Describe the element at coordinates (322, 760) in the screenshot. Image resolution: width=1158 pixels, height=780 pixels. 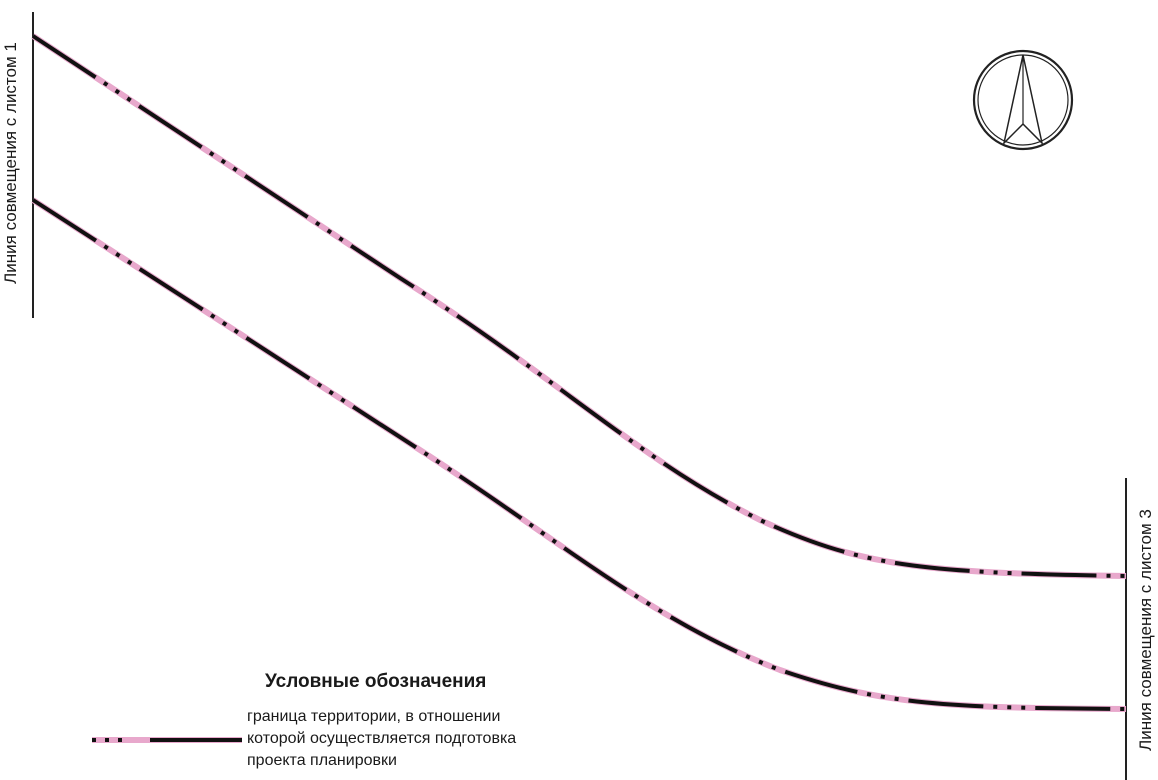
I see `legend-item-line: проекта планировки` at that location.